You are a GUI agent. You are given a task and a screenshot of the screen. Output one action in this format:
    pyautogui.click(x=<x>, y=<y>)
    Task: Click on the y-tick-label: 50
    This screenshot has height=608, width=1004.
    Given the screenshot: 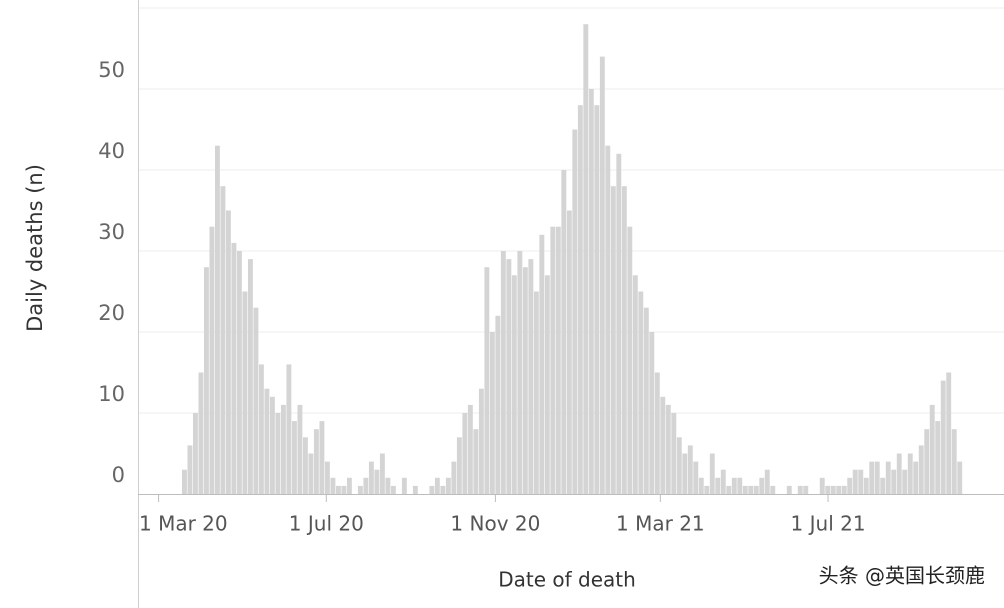 What is the action you would take?
    pyautogui.click(x=111, y=70)
    